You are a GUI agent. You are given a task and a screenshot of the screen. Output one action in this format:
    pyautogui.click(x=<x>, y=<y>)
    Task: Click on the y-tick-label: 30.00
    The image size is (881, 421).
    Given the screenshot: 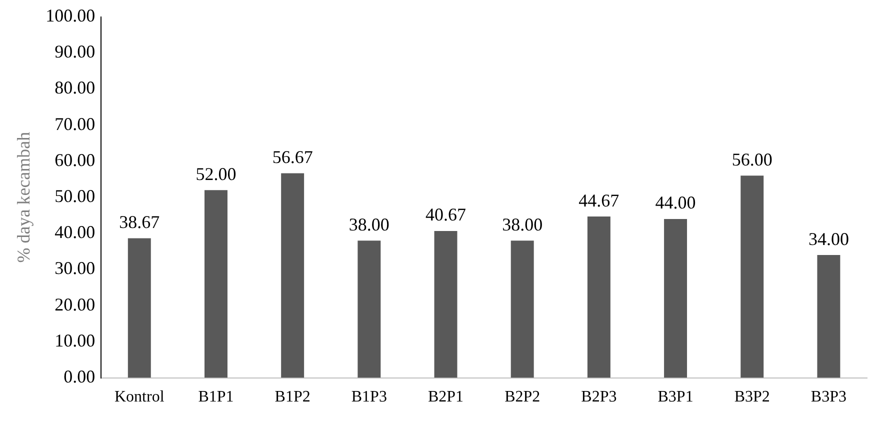 What is the action you would take?
    pyautogui.click(x=75, y=268)
    